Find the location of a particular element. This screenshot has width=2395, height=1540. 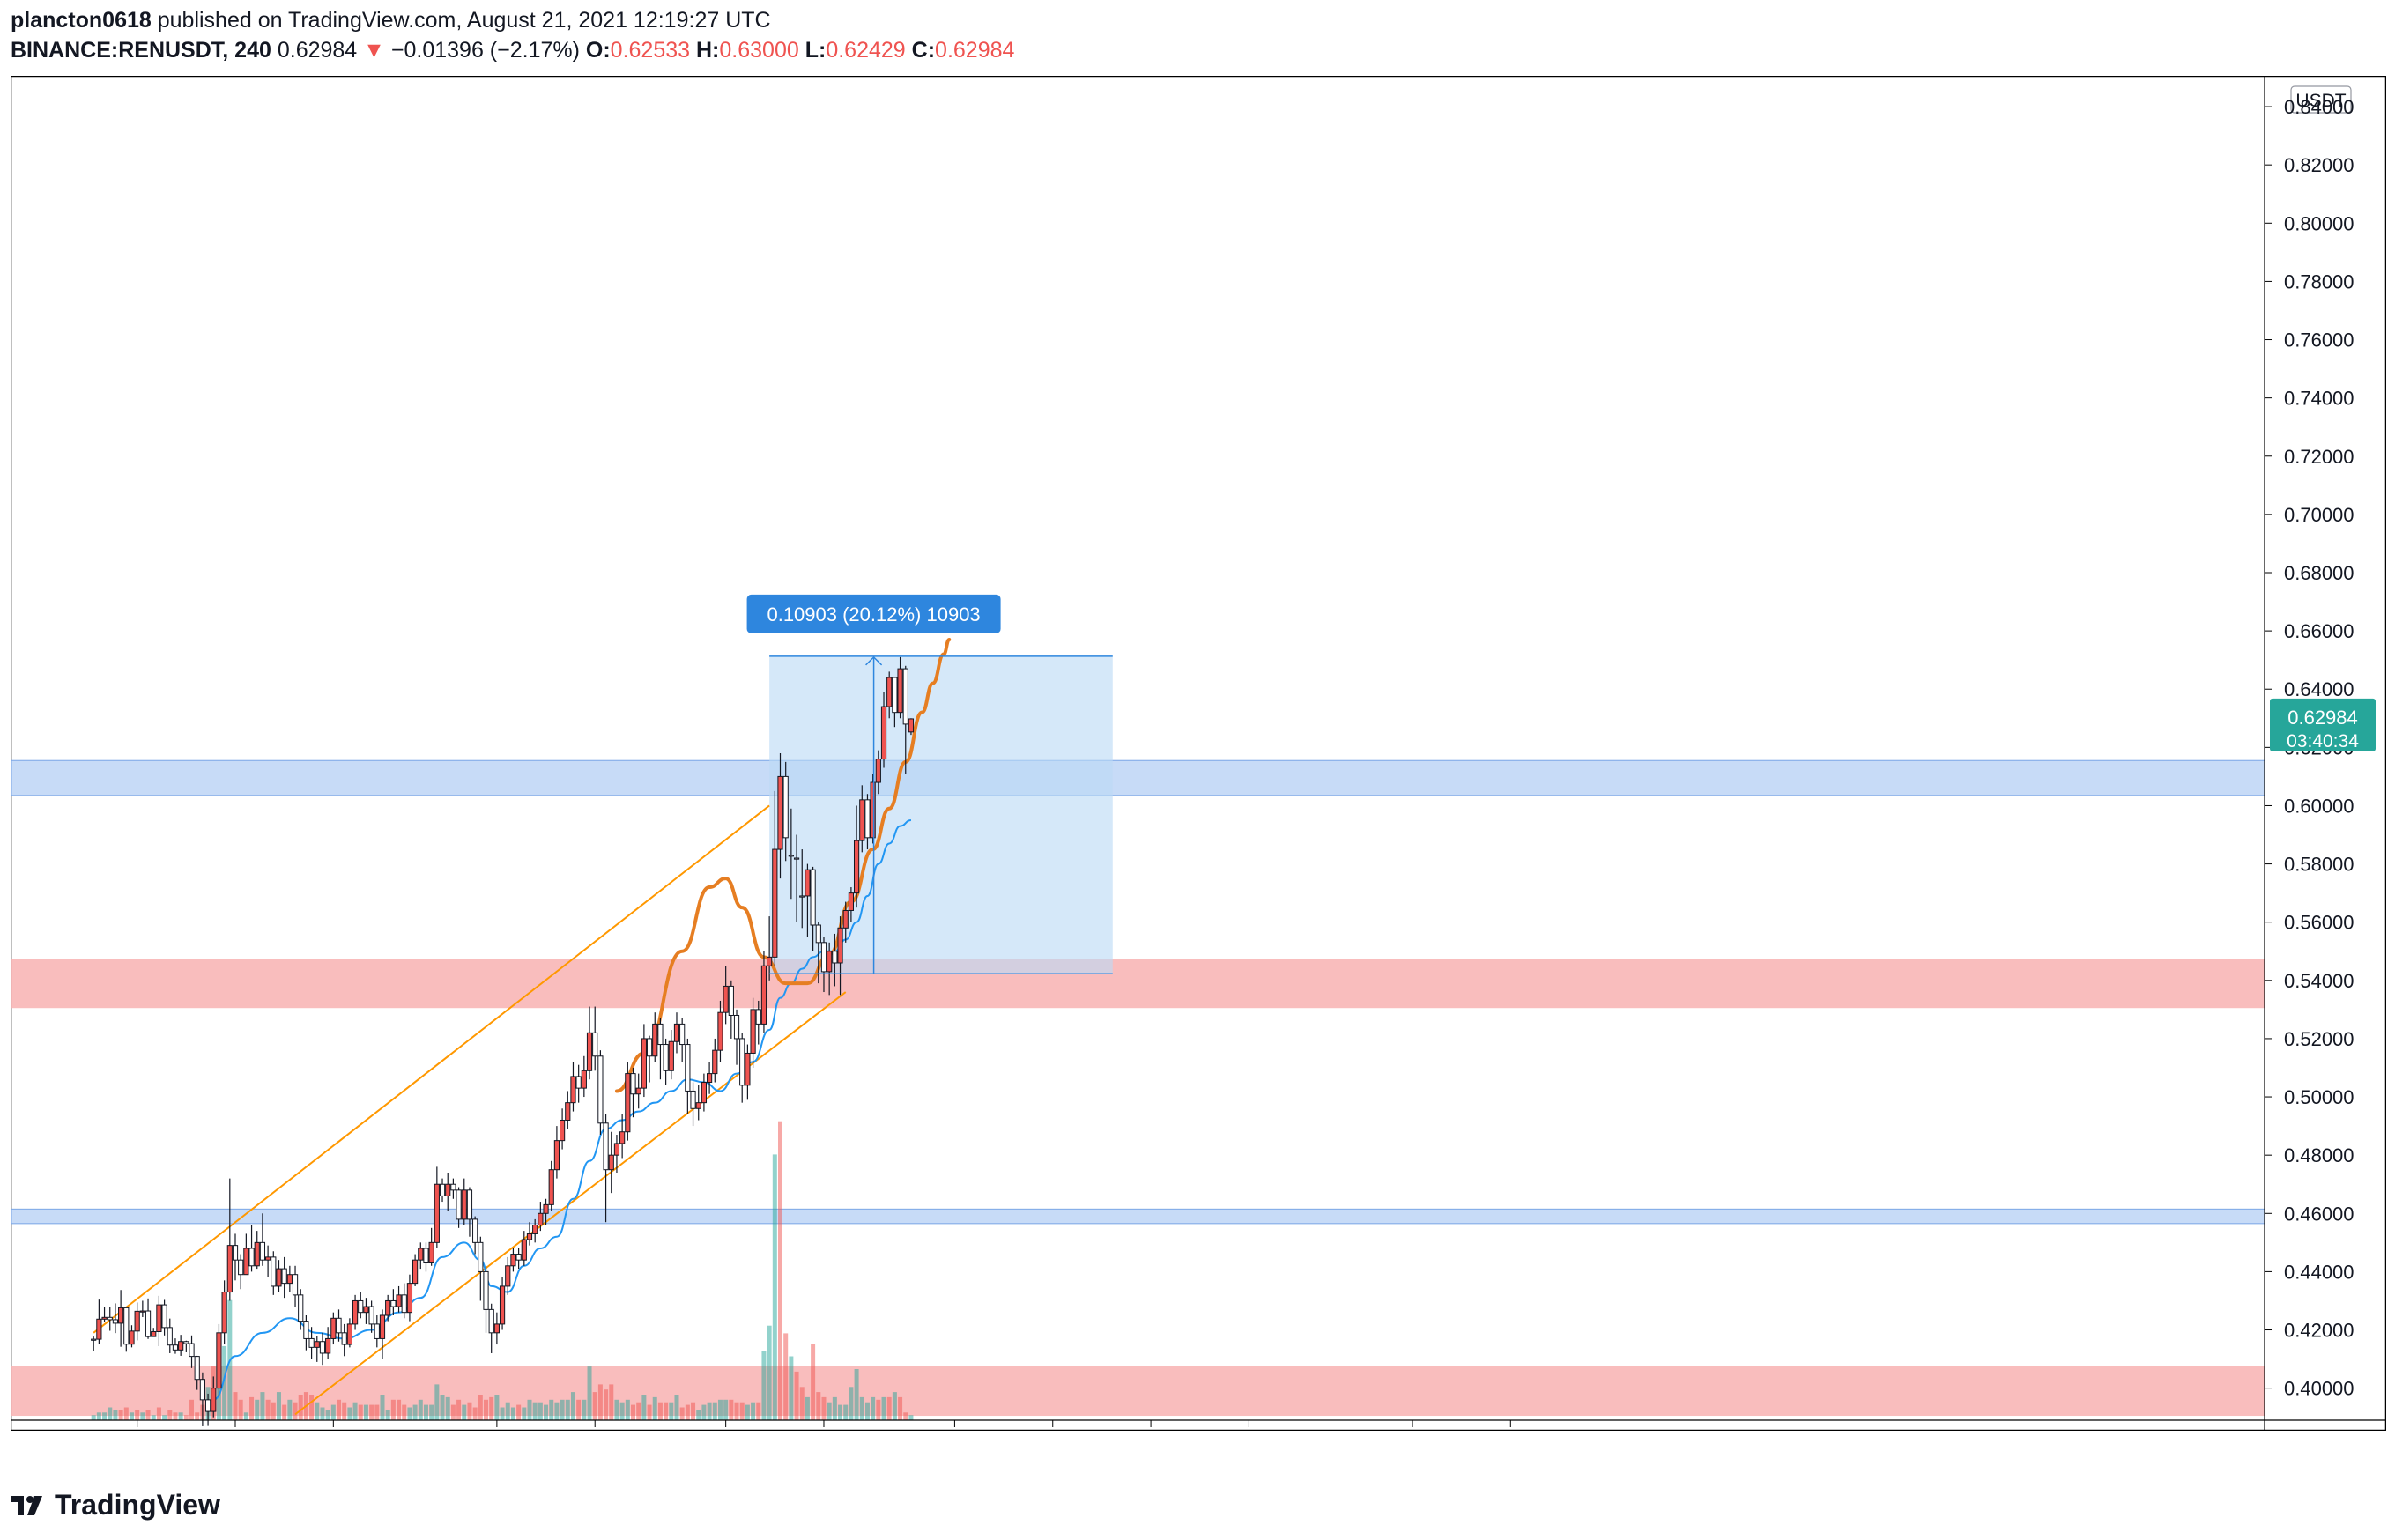

last-price-label: 0.62984 is located at coordinates (2323, 718).